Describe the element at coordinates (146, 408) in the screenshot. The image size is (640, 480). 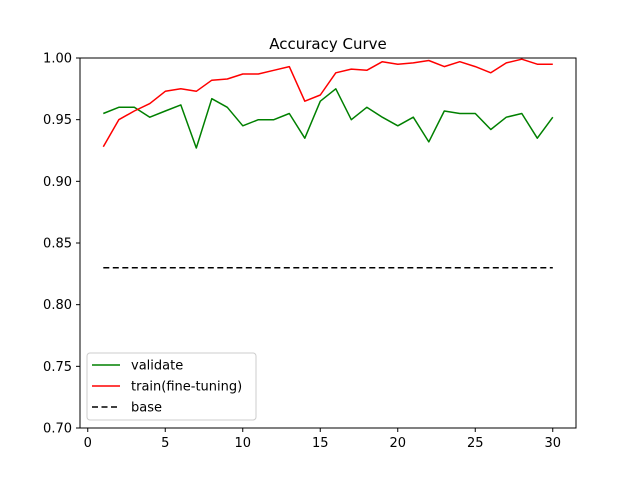
I see `legend-label-2: base` at that location.